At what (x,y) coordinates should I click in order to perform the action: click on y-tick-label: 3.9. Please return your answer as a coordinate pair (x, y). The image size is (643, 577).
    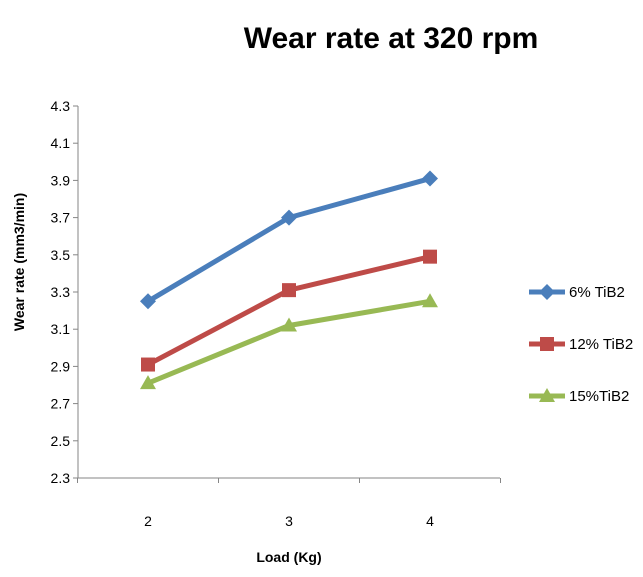
    Looking at the image, I should click on (61, 180).